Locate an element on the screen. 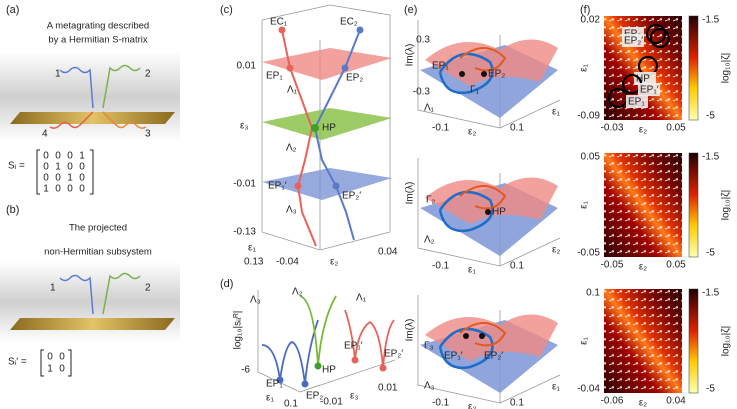 The image size is (737, 409). point-label: EP₁′ is located at coordinates (453, 356).